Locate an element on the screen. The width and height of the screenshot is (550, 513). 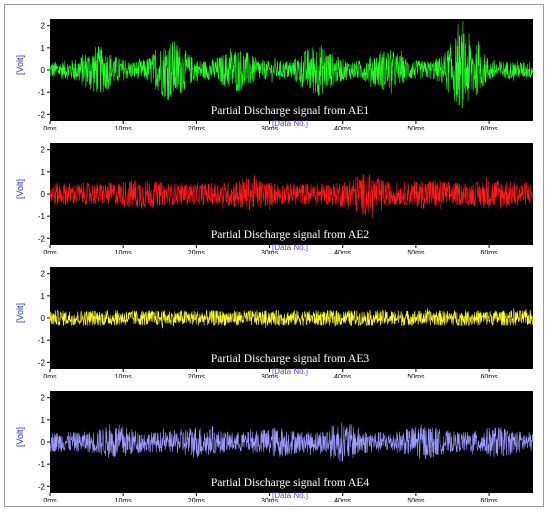
panel-caption: Partial Discharge signal from AE4 is located at coordinates (290, 483).